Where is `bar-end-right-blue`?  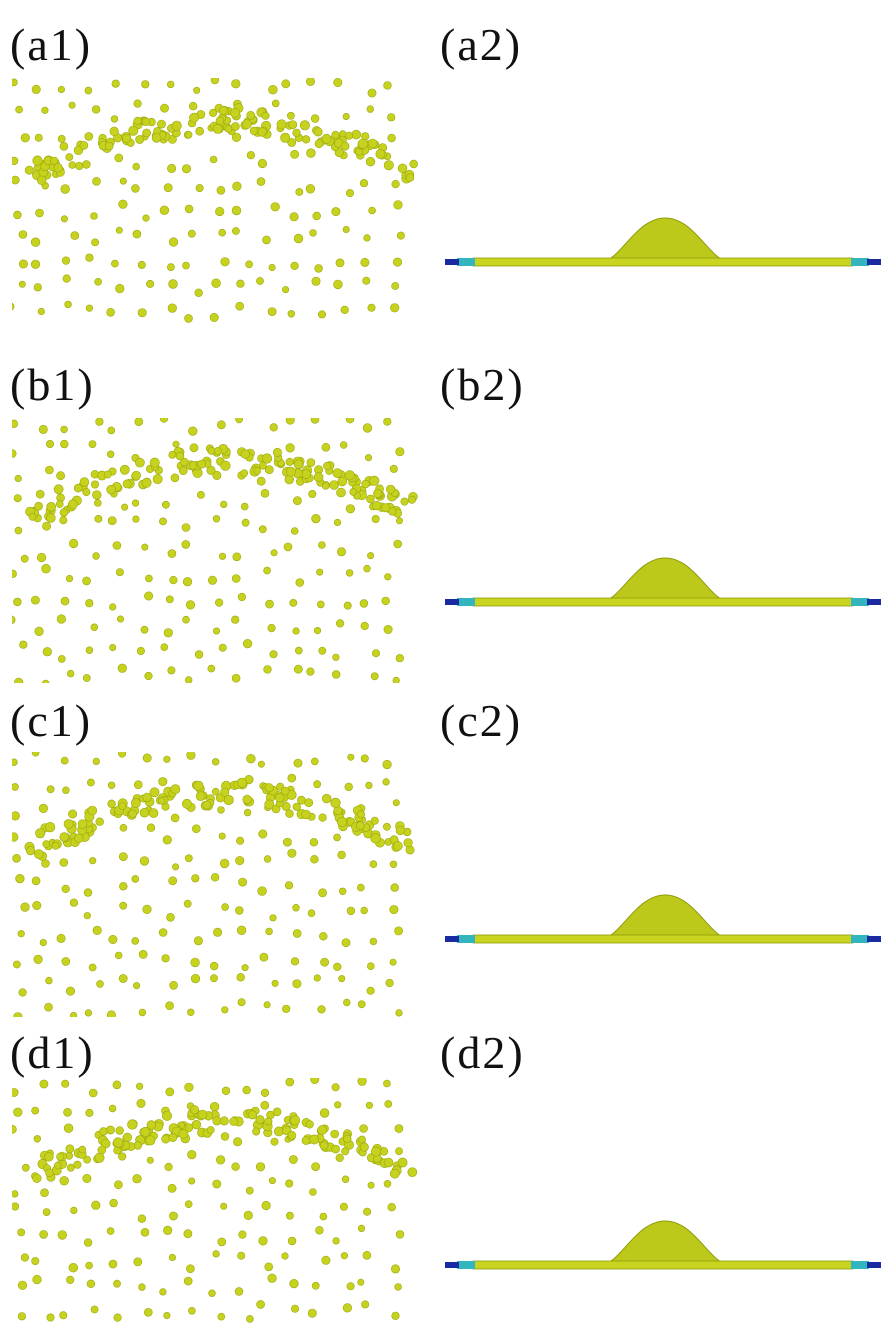
bar-end-right-blue is located at coordinates (874, 262).